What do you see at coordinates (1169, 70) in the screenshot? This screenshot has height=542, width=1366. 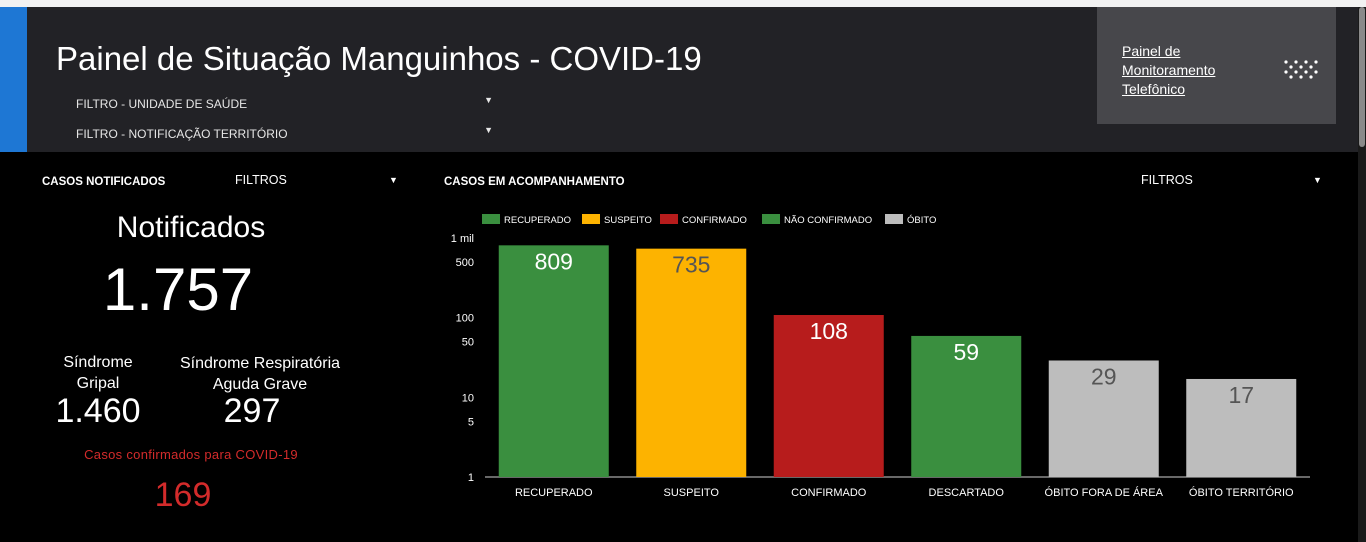 I see `monitoring-link: Painel de Monitoramento Telefônico` at bounding box center [1169, 70].